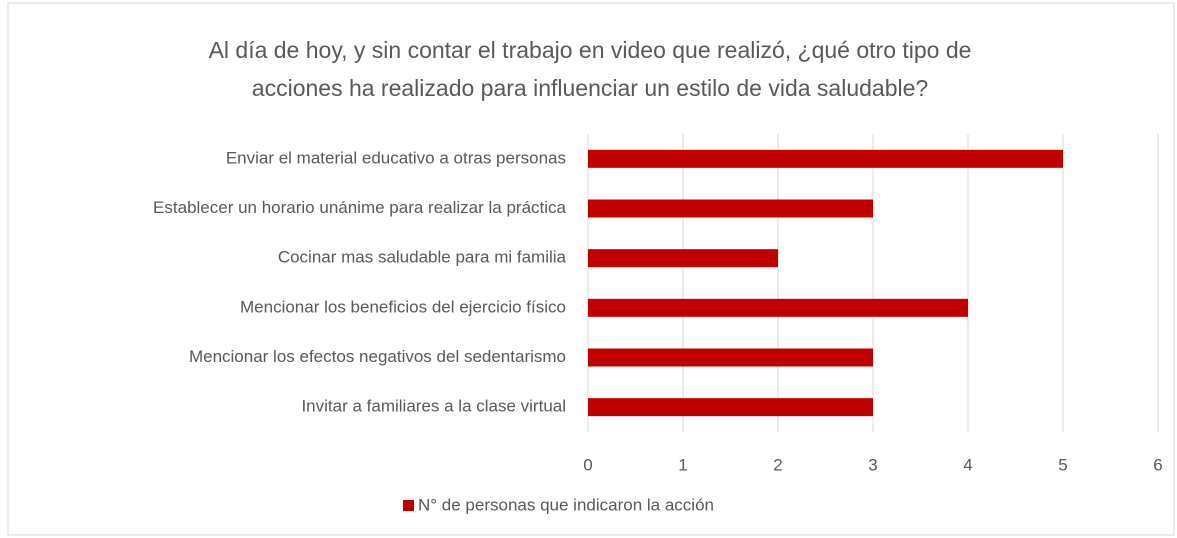 The image size is (1177, 538). I want to click on y-tick-label: Cocinar mas saludable para mi familia, so click(422, 257).